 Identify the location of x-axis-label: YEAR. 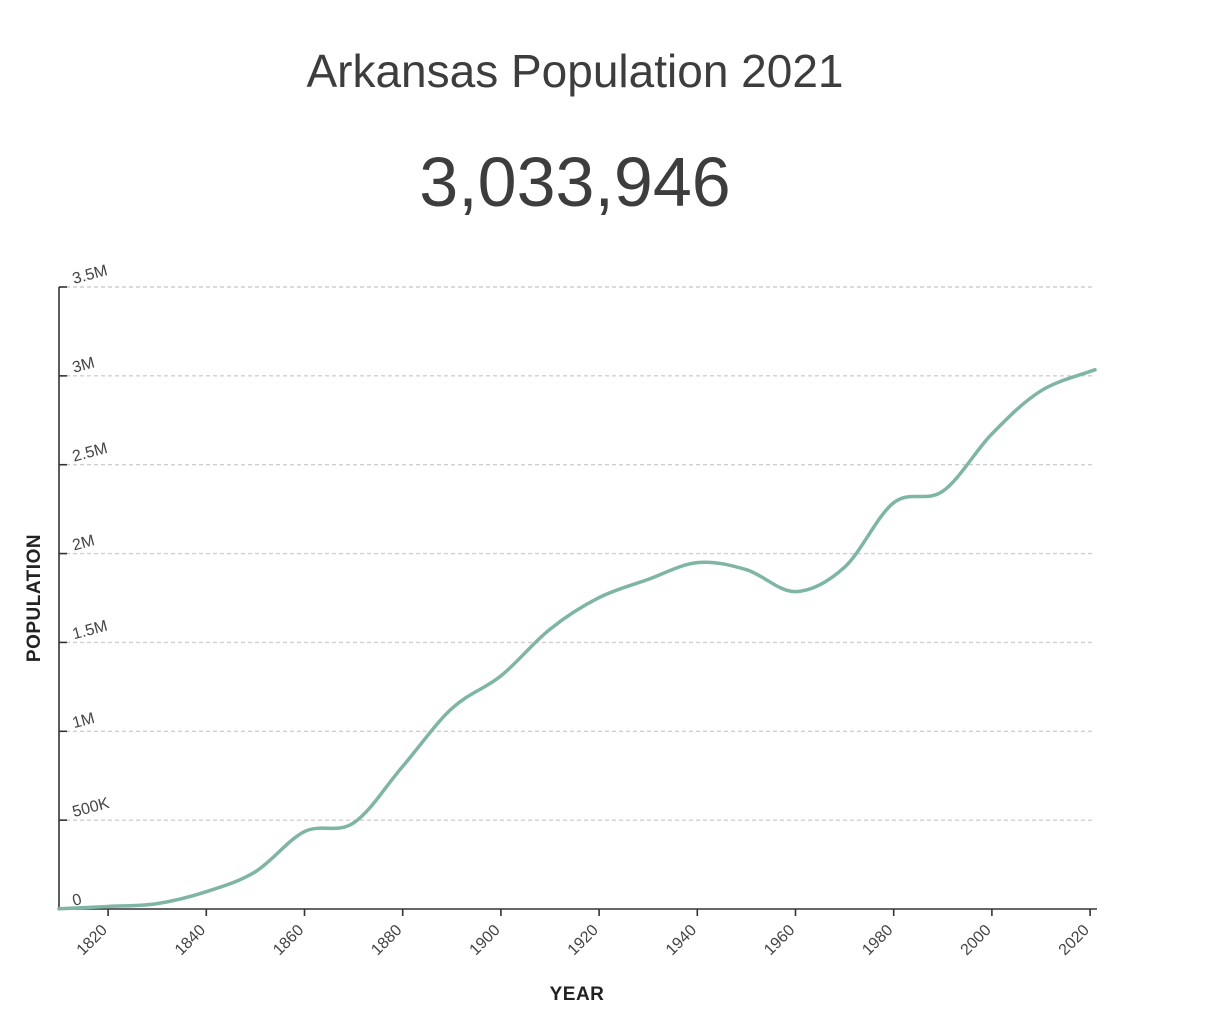
(577, 994).